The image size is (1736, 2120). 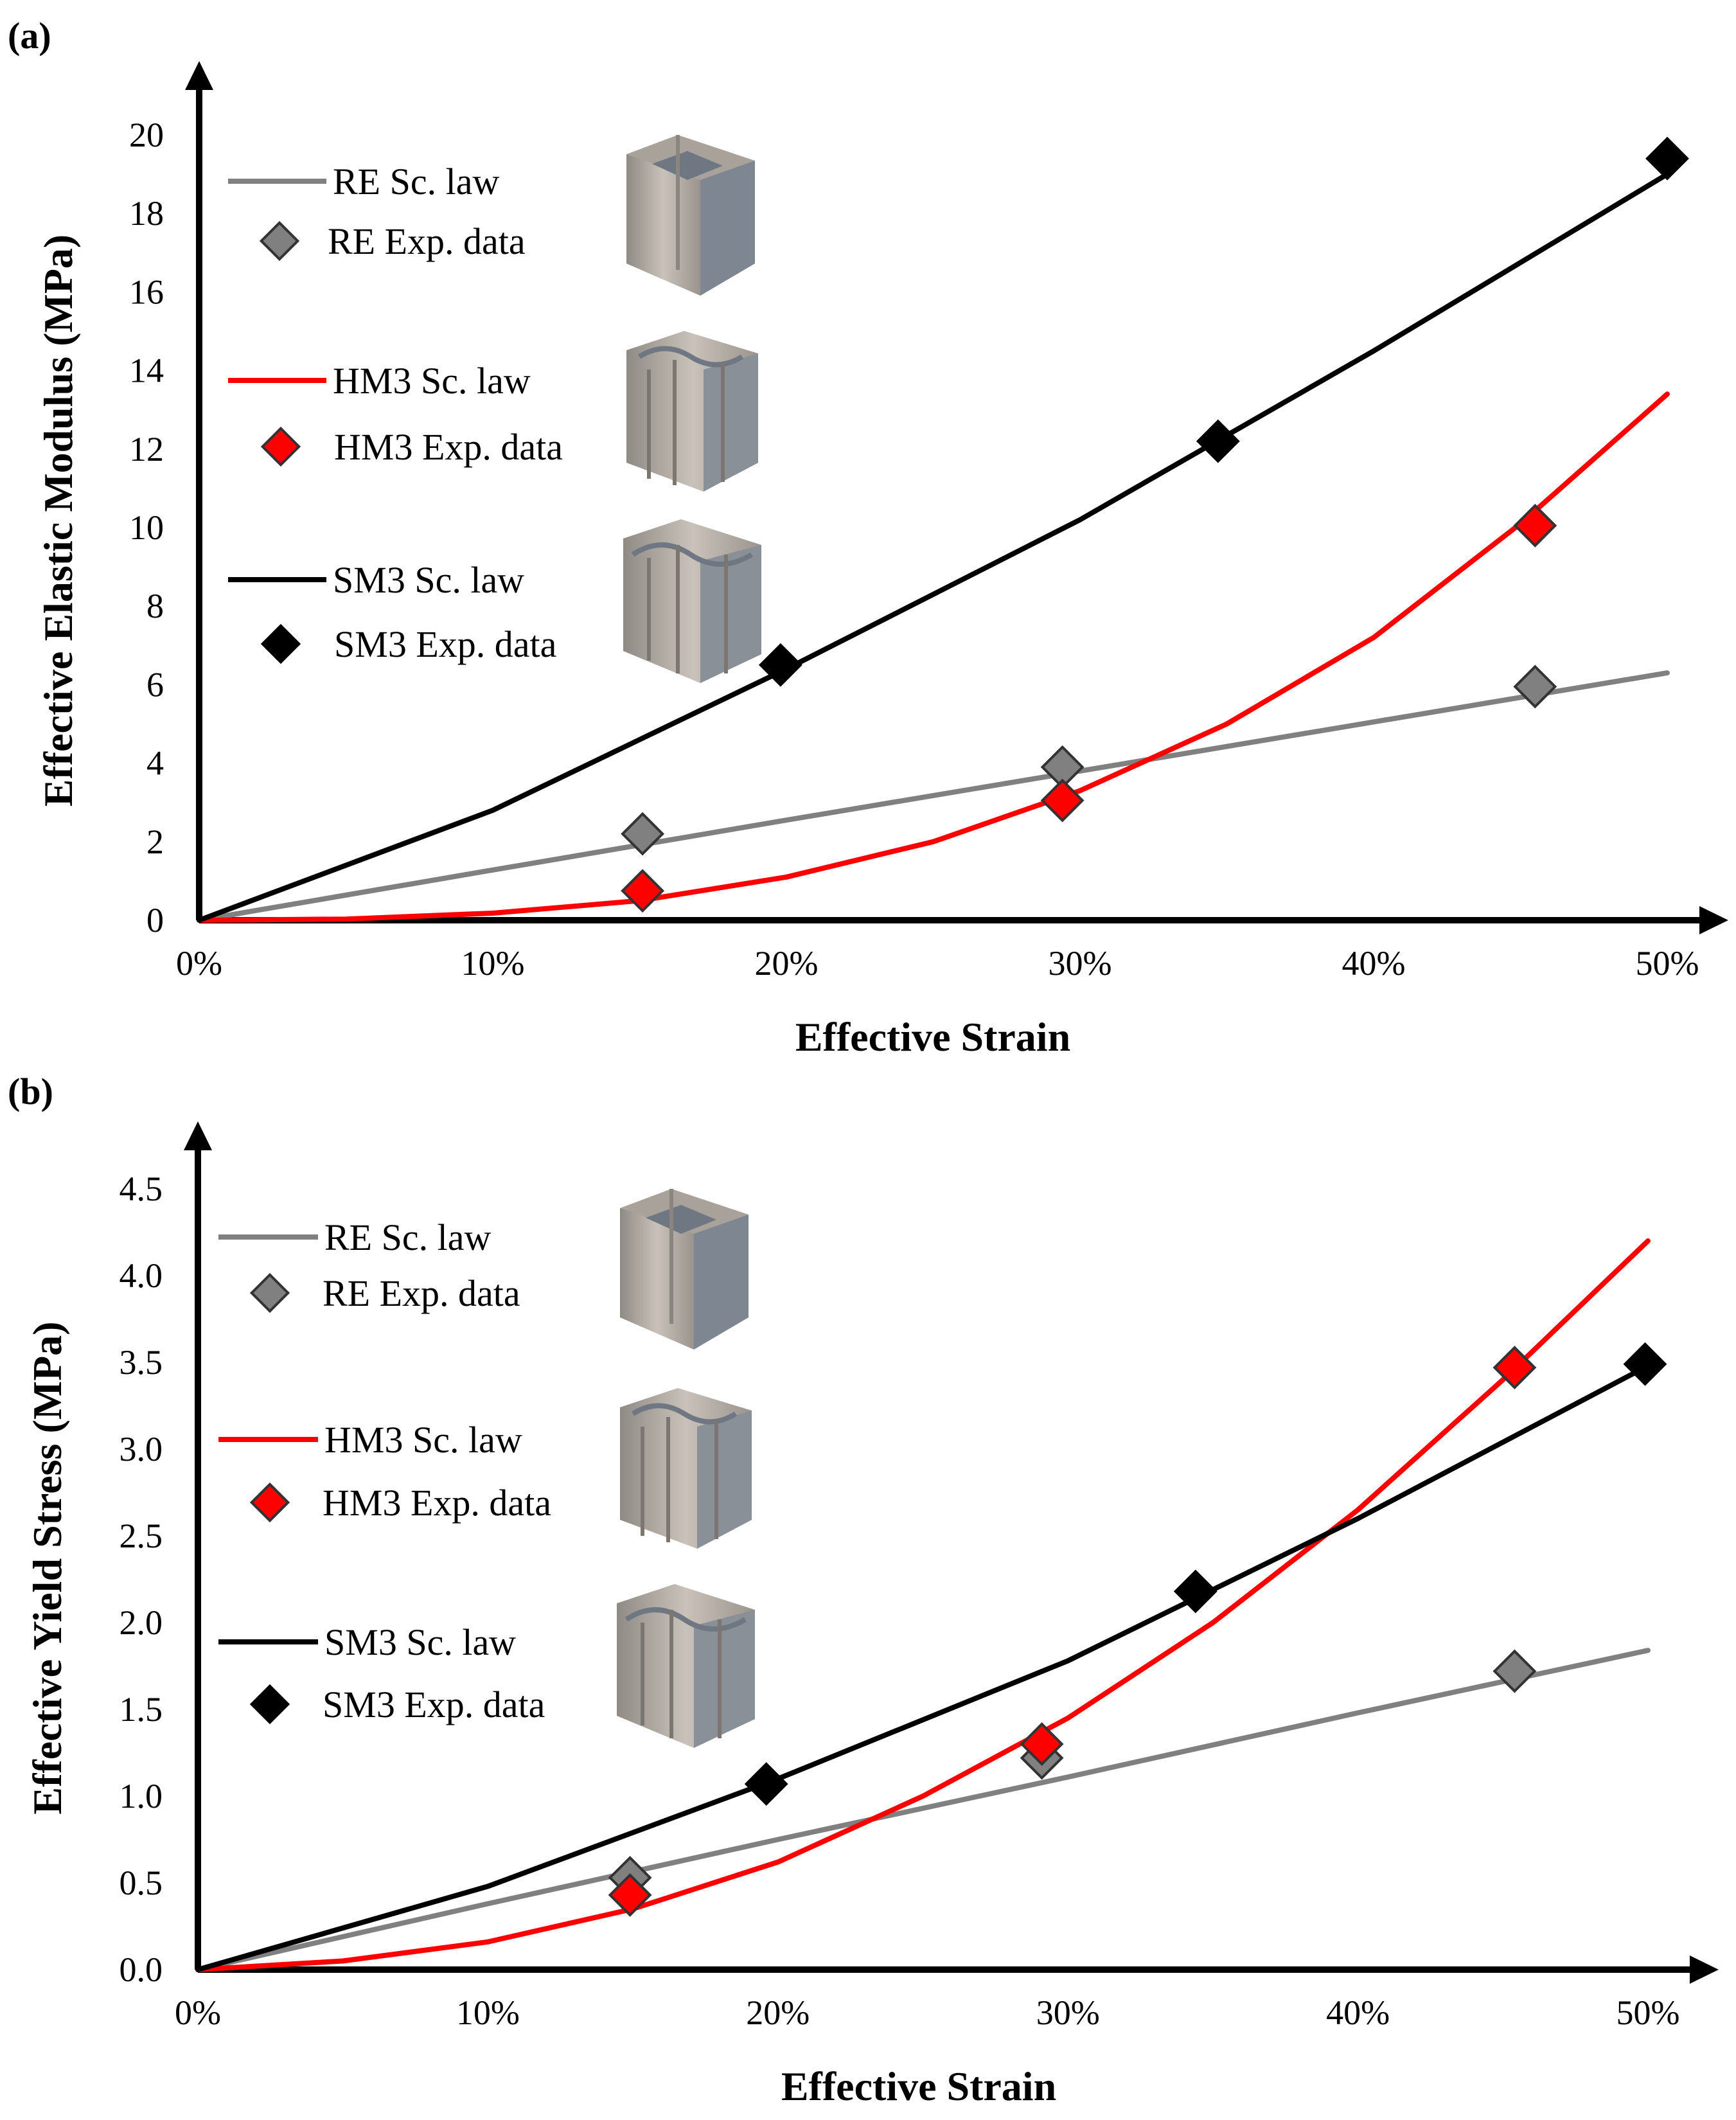 I want to click on y-tick-label: 1.5, so click(x=141, y=1709).